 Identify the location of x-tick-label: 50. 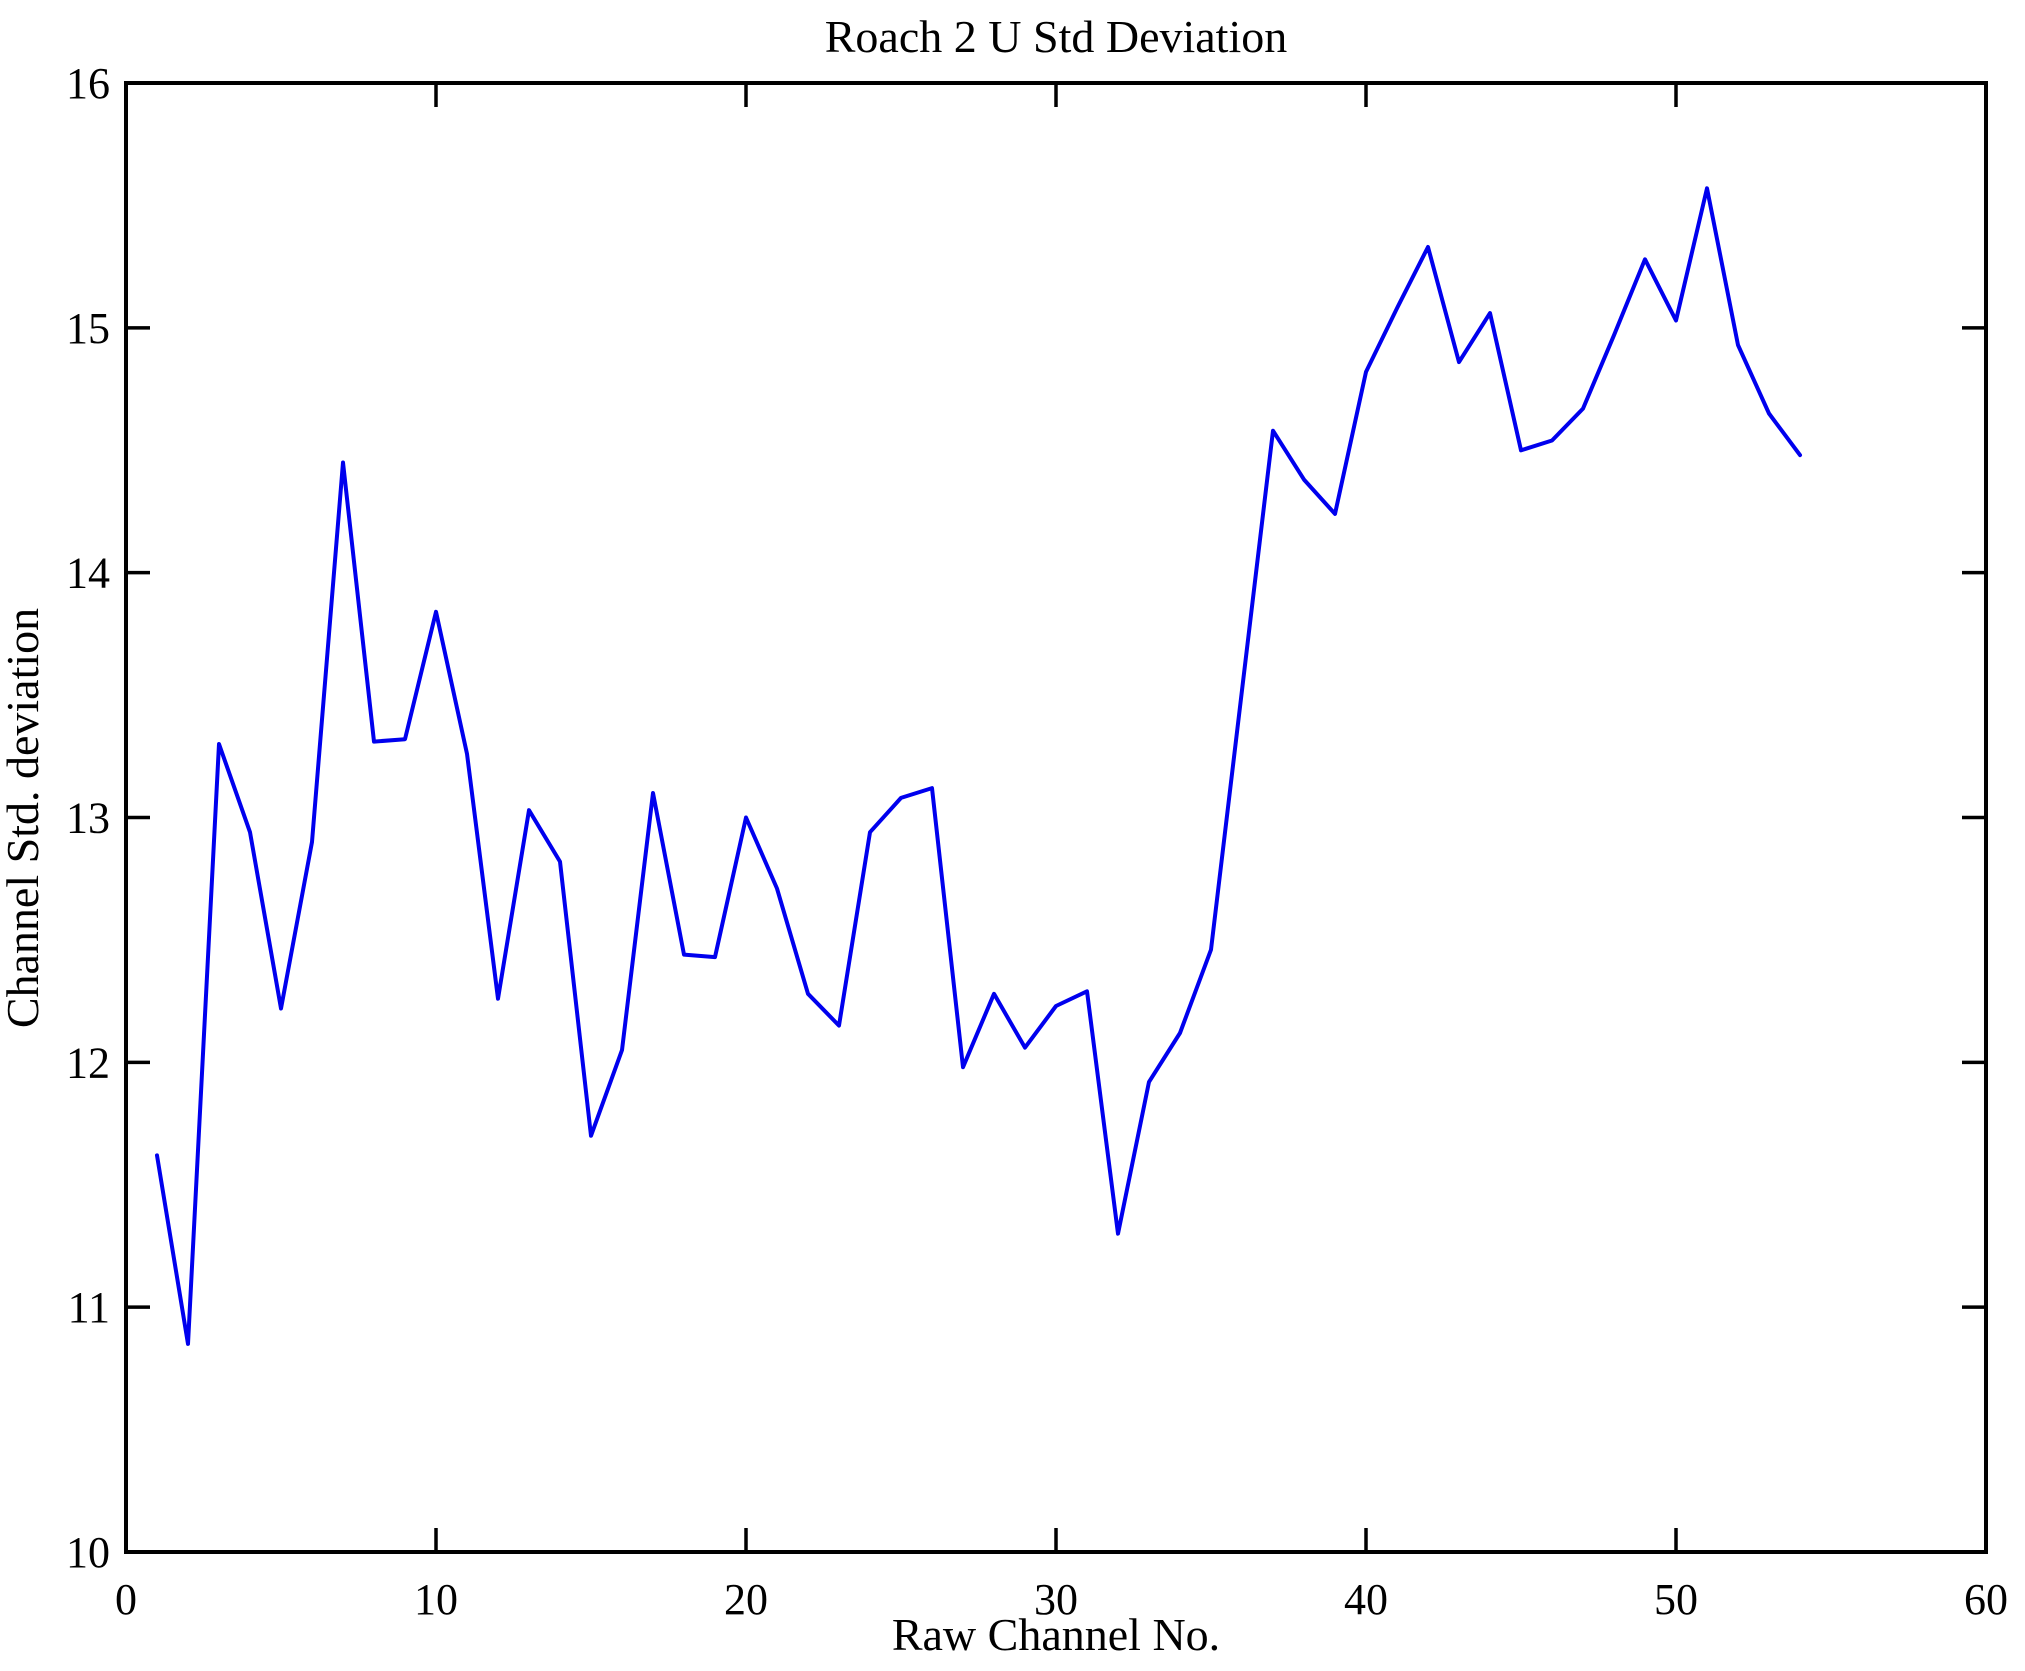
(1676, 1599).